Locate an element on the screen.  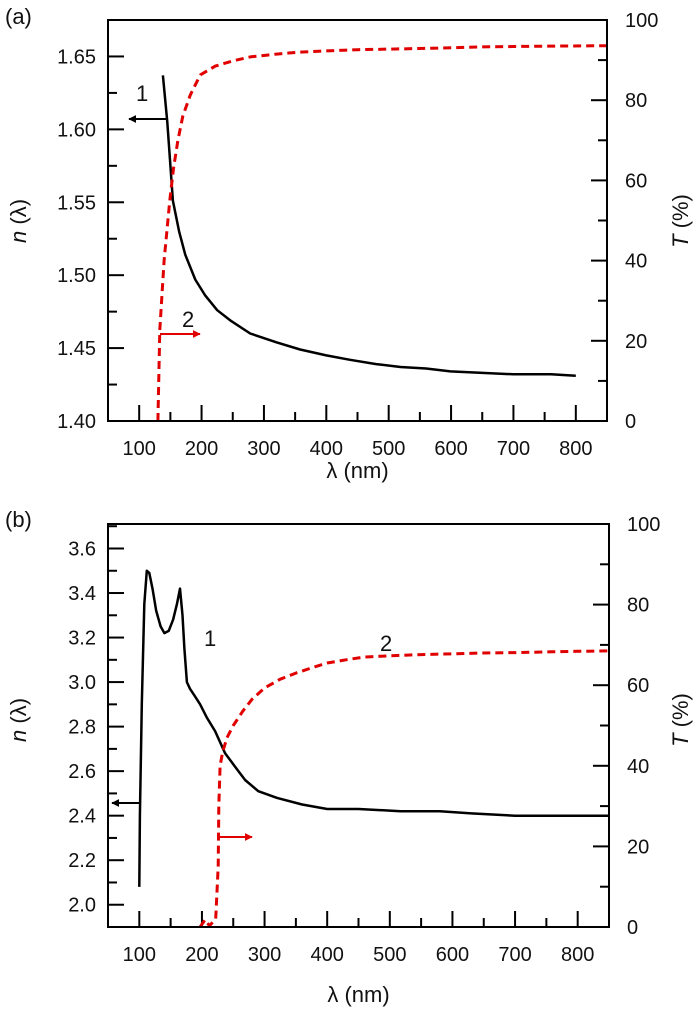
y-left-tick-label: 1.50 is located at coordinates (76, 276).